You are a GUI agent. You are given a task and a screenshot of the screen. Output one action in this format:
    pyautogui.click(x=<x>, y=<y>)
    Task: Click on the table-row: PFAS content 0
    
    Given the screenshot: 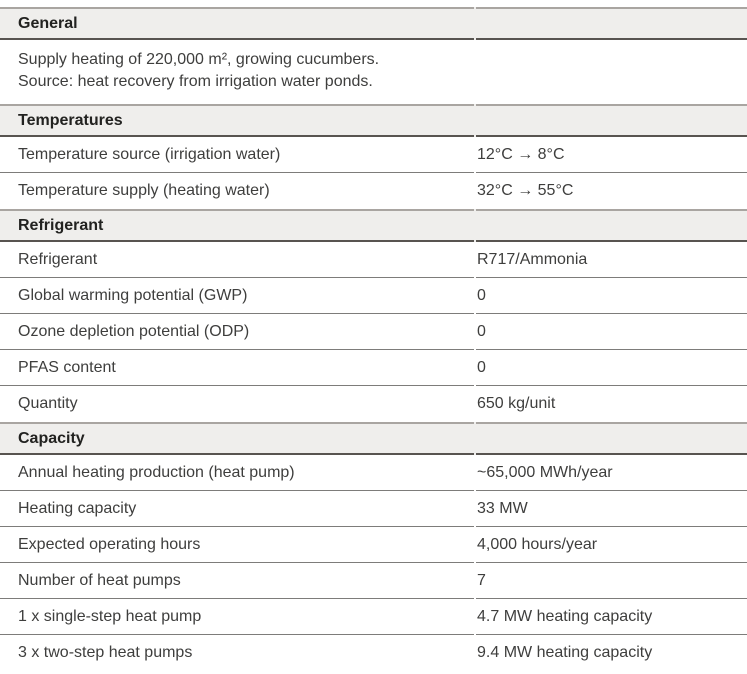 What is the action you would take?
    pyautogui.click(x=373, y=368)
    